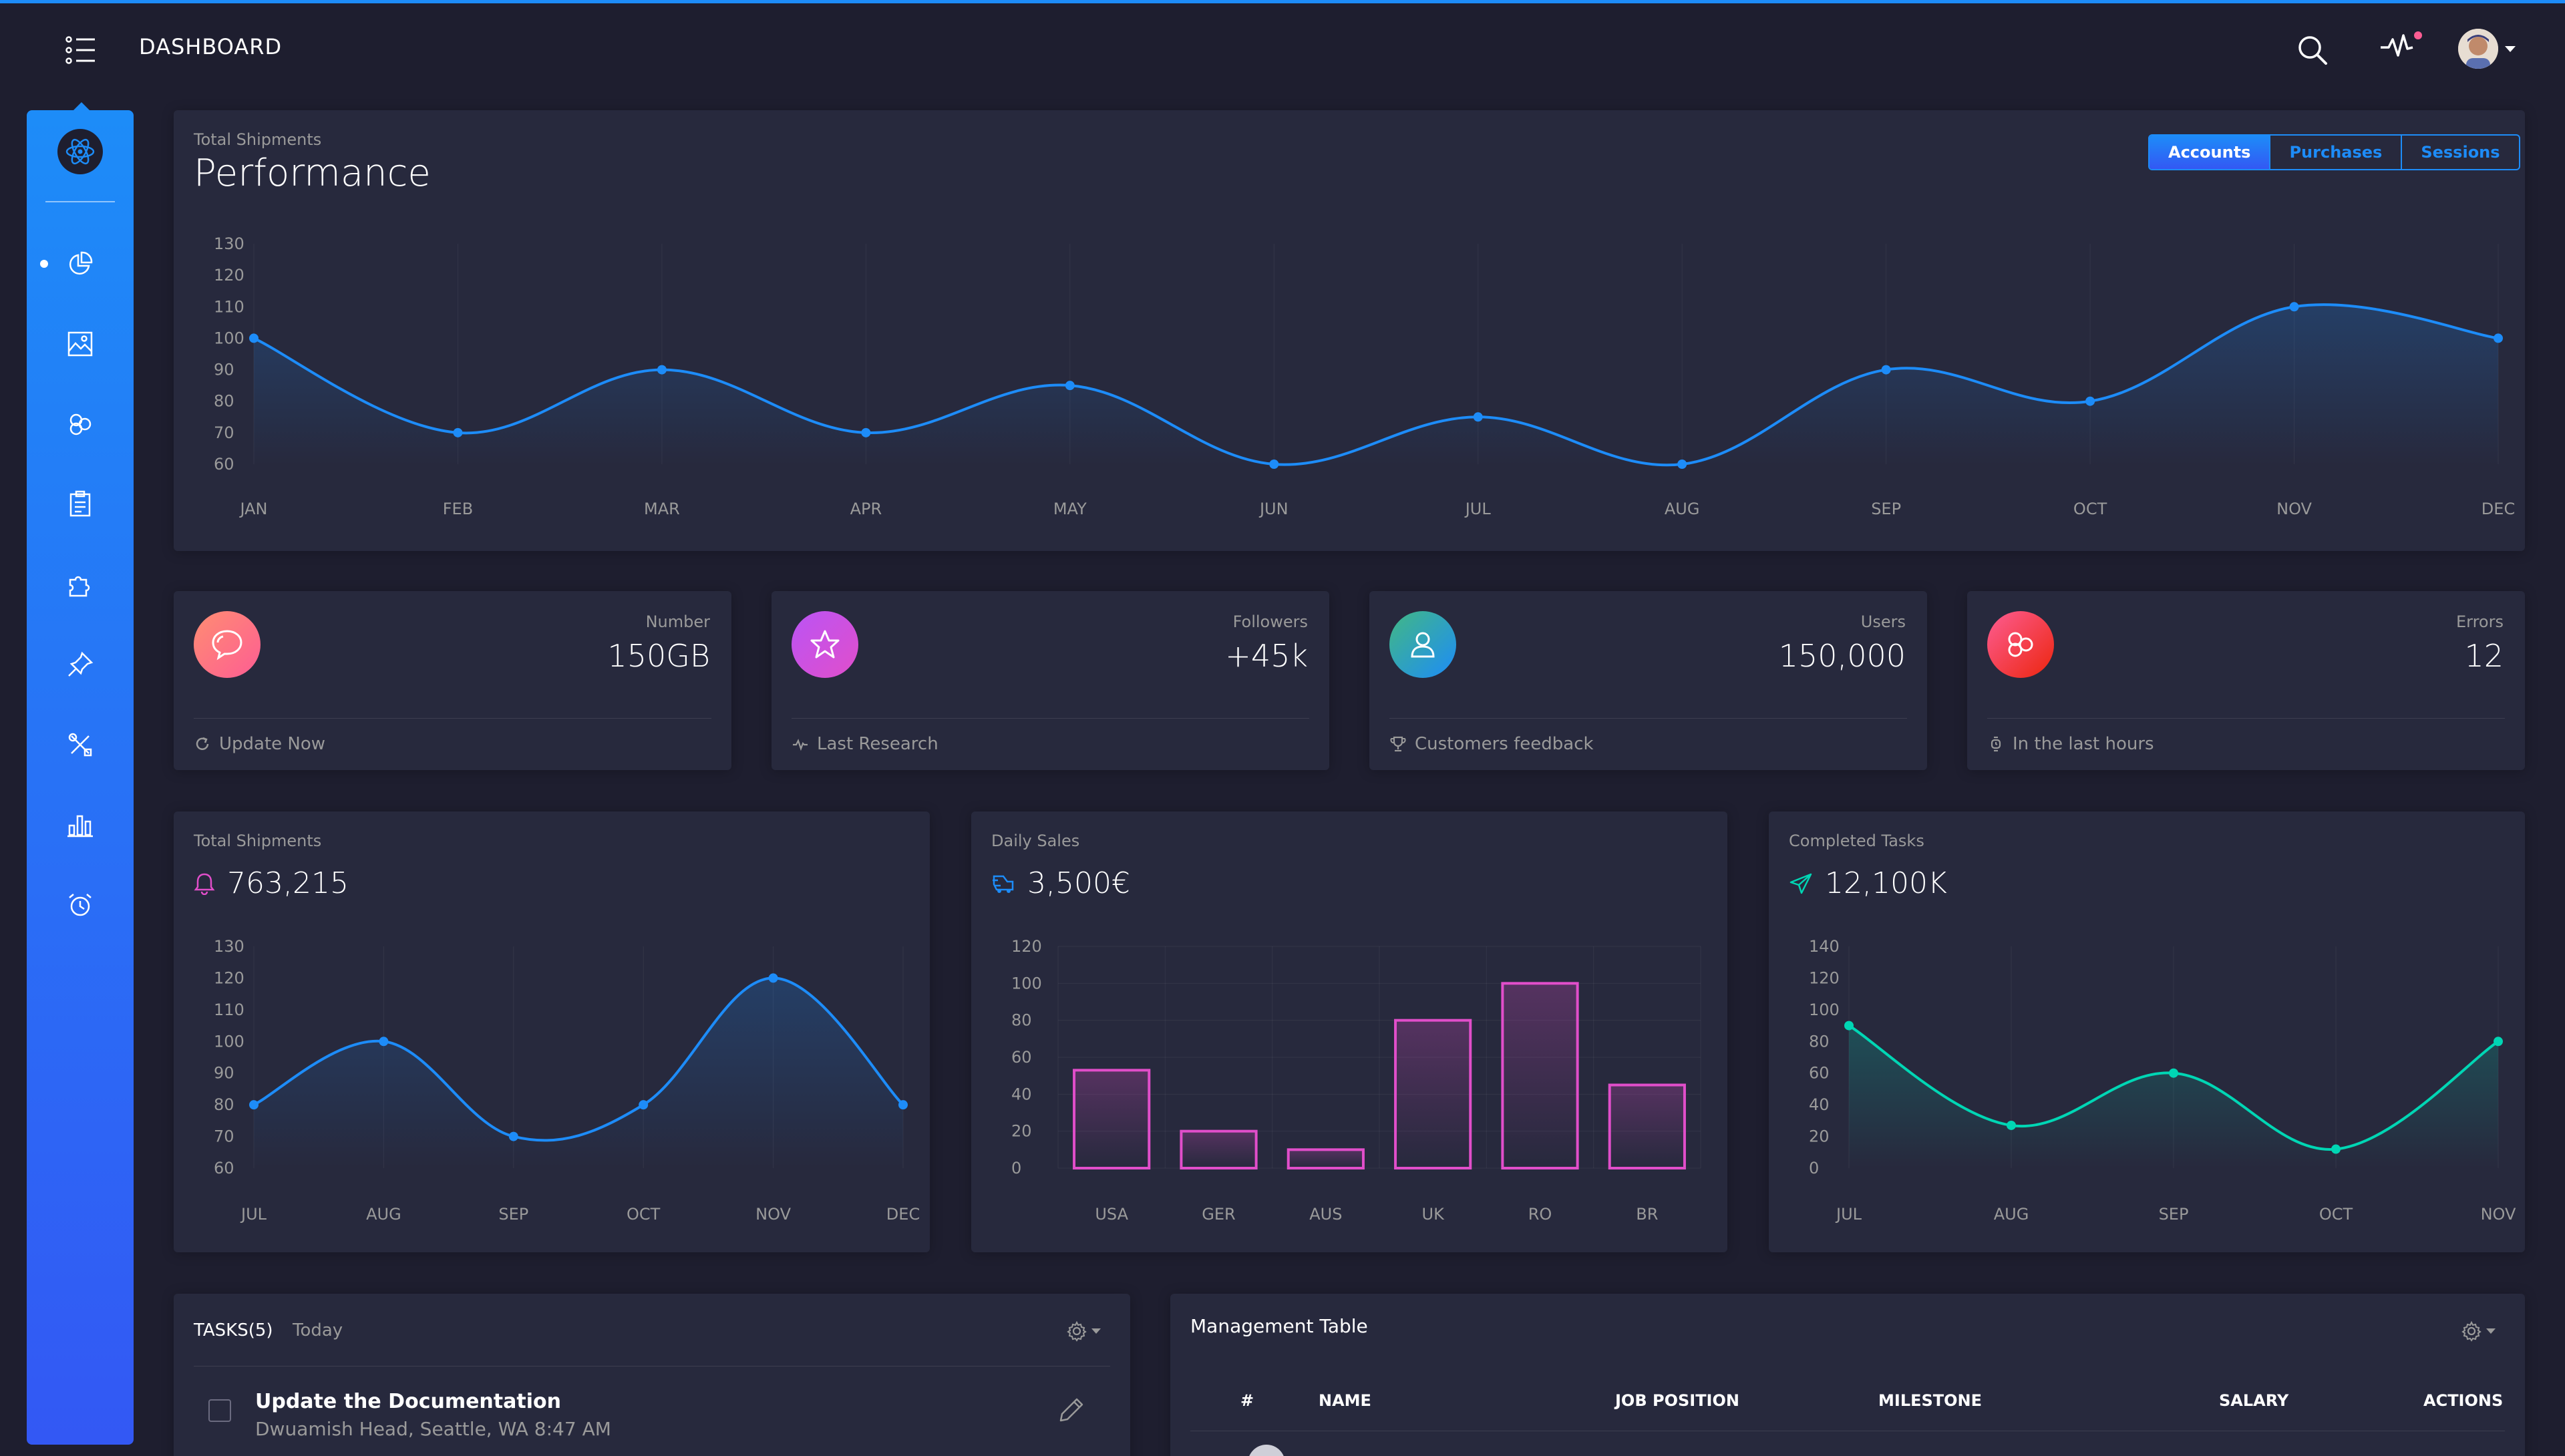 The height and width of the screenshot is (1456, 2565). What do you see at coordinates (229, 275) in the screenshot?
I see `y-tick-label: 120` at bounding box center [229, 275].